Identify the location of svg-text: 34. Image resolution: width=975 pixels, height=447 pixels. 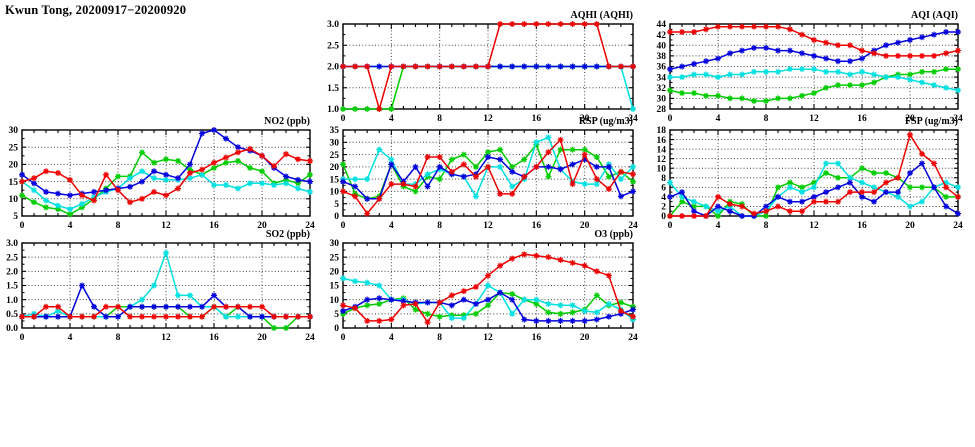
(662, 78).